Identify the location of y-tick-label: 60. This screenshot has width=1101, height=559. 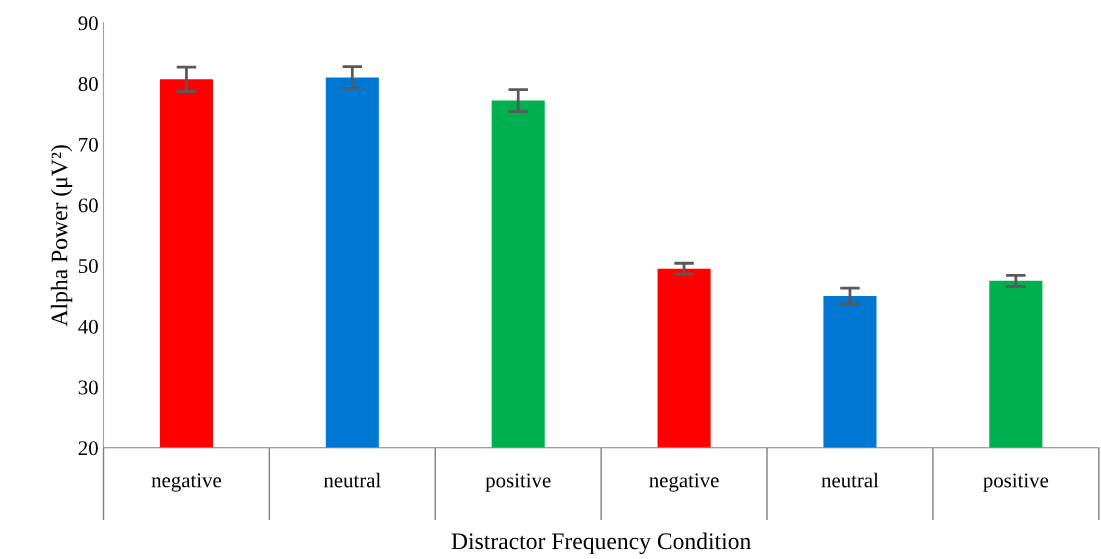
(88, 205).